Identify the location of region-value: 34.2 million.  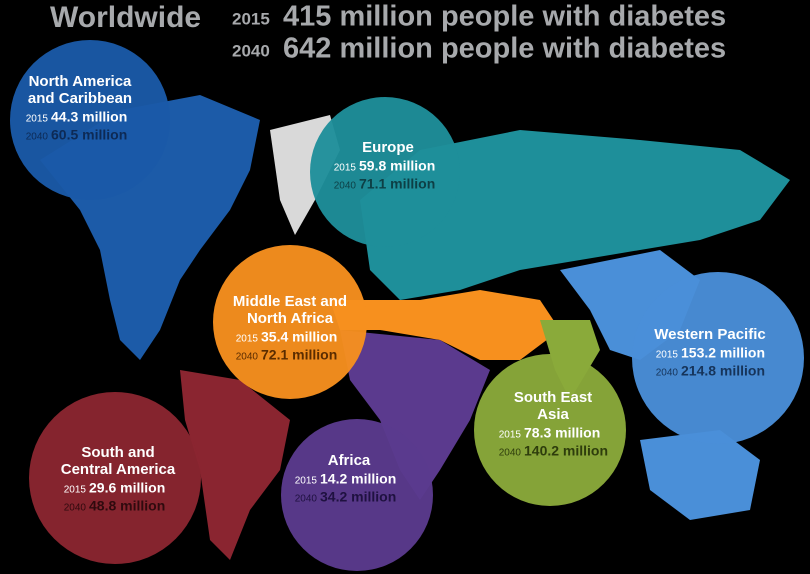
(358, 497).